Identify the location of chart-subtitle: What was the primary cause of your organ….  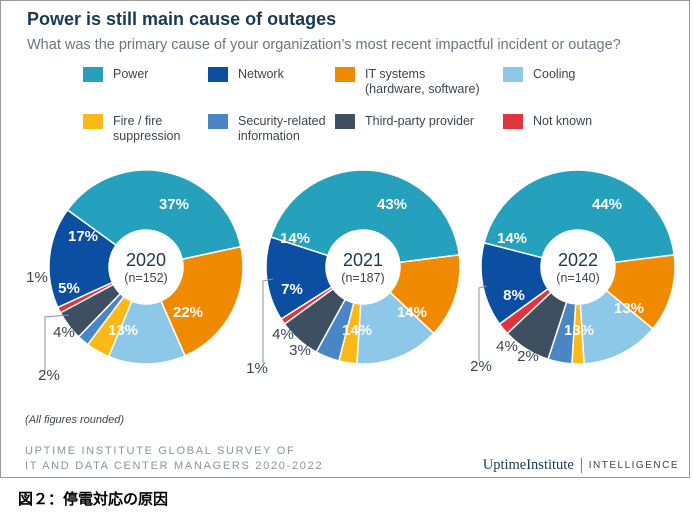
(324, 45).